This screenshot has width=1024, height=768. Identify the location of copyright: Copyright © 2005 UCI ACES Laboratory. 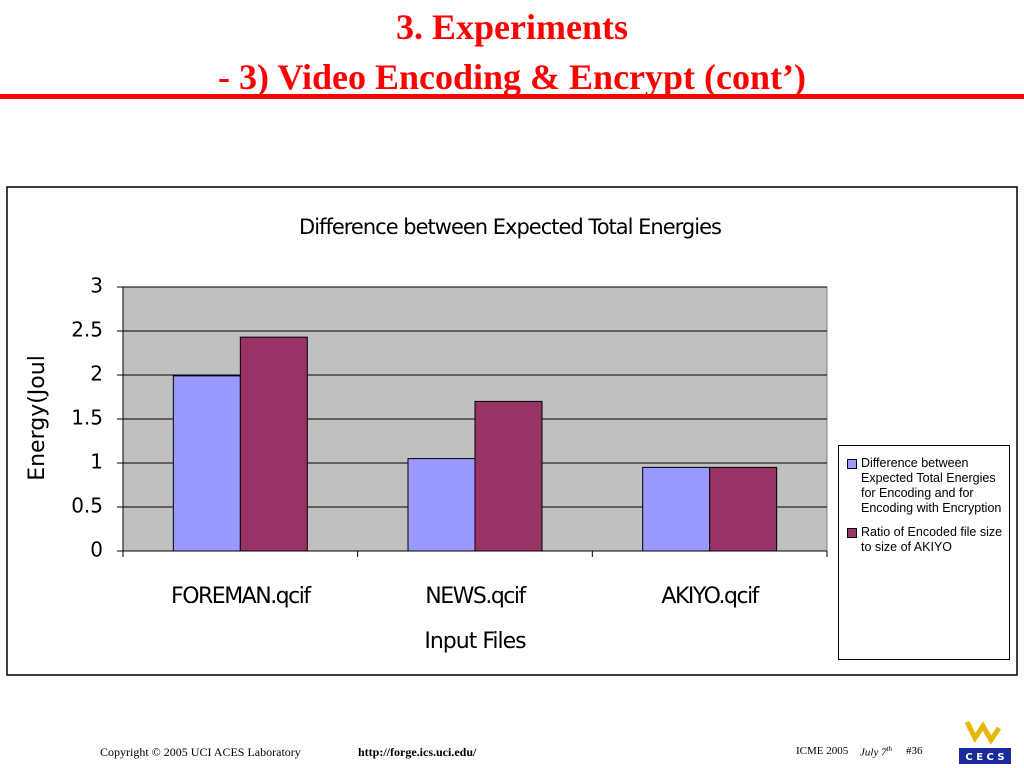
(200, 752).